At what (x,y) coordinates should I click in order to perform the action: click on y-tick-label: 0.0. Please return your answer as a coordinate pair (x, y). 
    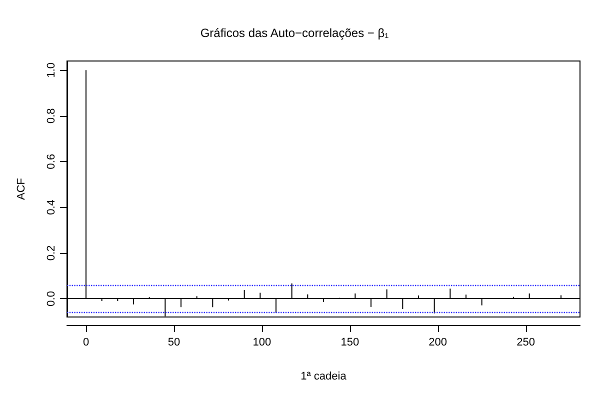
    Looking at the image, I should click on (52, 298).